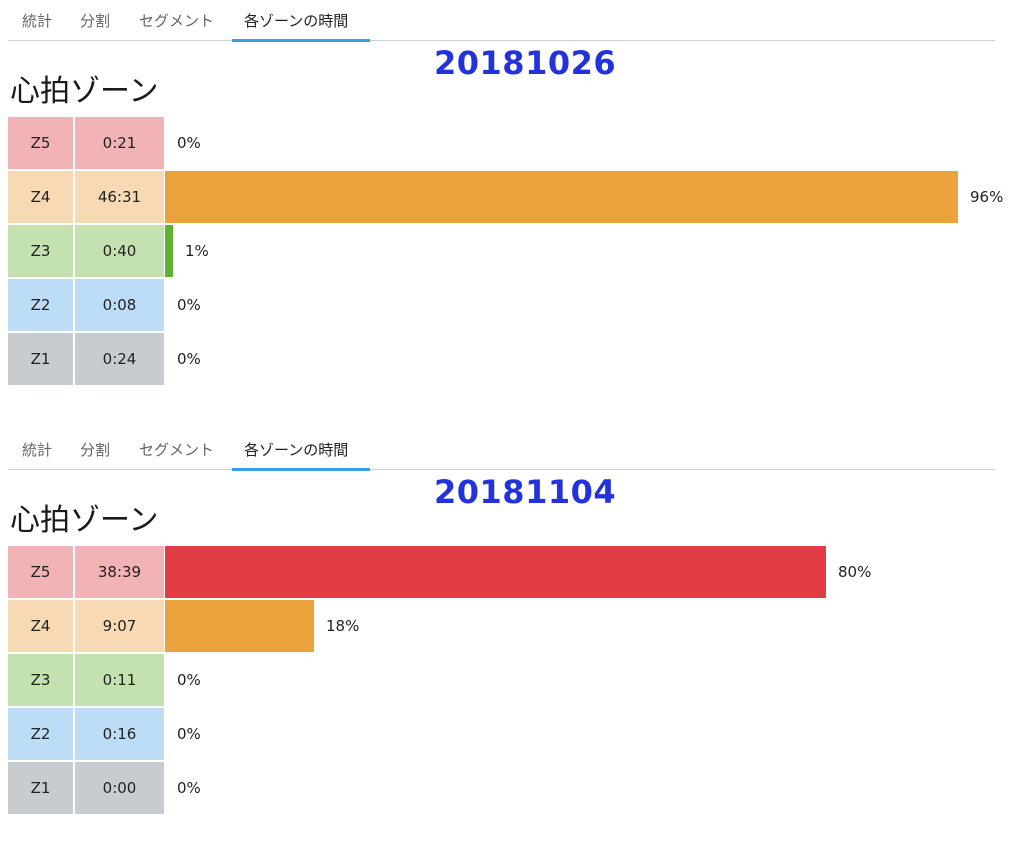 The width and height of the screenshot is (1024, 864). I want to click on zone-row-z3: Z3 0:11 0%, so click(508, 680).